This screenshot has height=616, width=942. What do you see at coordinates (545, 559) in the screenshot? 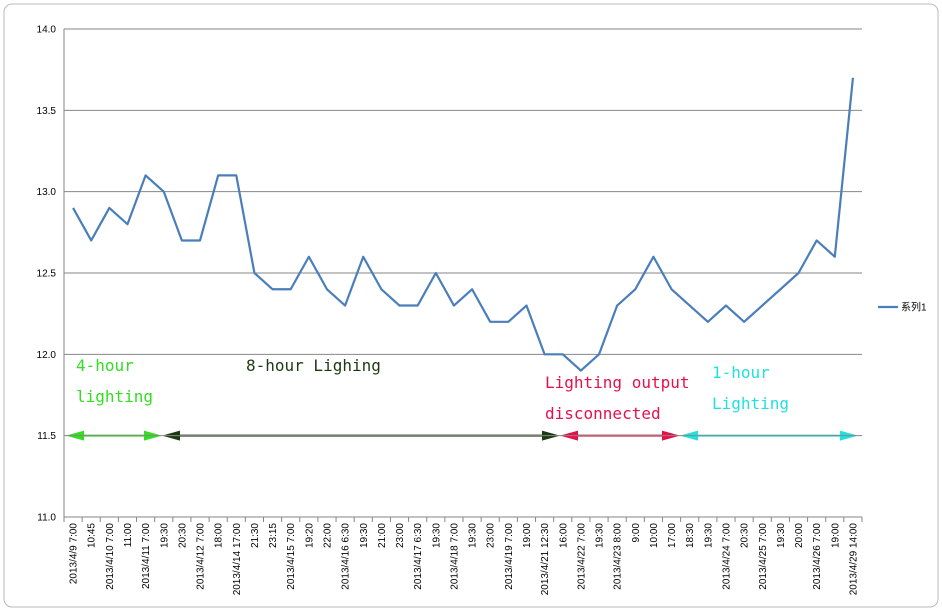
I see `x-tick-label: 2013/4/21 12:30` at bounding box center [545, 559].